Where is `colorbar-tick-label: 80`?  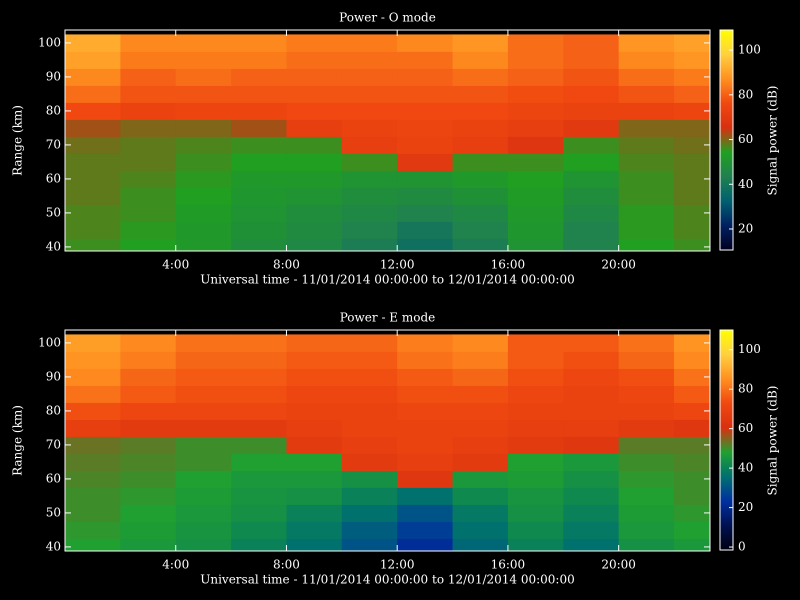
colorbar-tick-label: 80 is located at coordinates (745, 94).